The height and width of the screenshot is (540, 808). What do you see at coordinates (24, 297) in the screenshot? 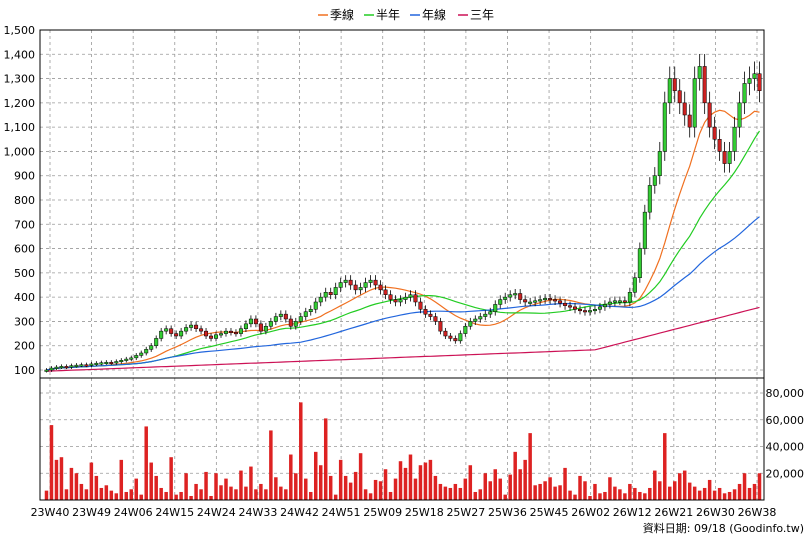
I see `price-tick-label: 400` at bounding box center [24, 297].